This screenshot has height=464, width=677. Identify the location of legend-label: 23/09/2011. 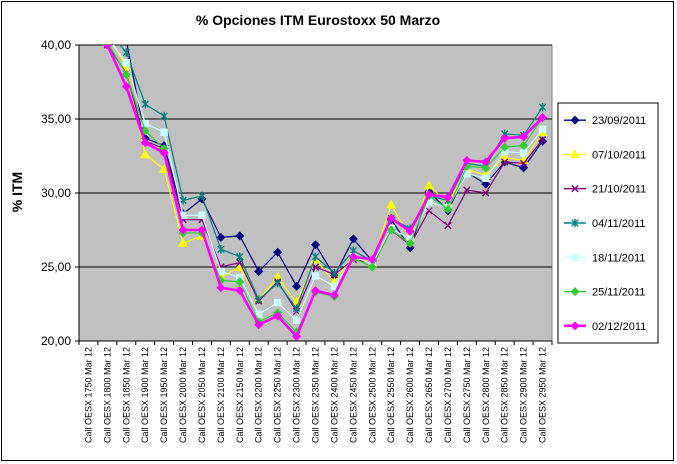
(619, 121).